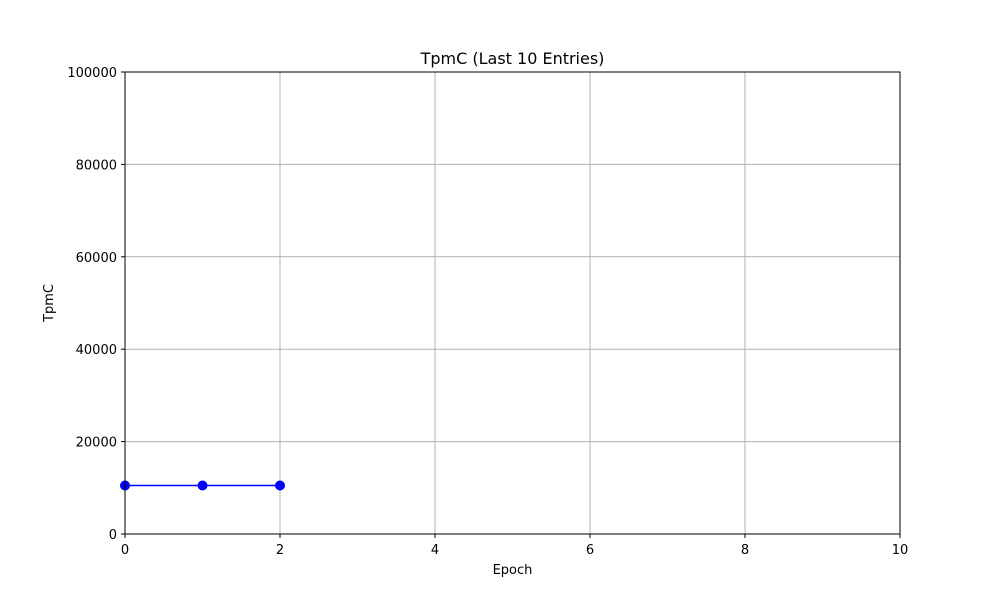 This screenshot has height=600, width=1000. What do you see at coordinates (92, 73) in the screenshot?
I see `y-tick-label: 100000` at bounding box center [92, 73].